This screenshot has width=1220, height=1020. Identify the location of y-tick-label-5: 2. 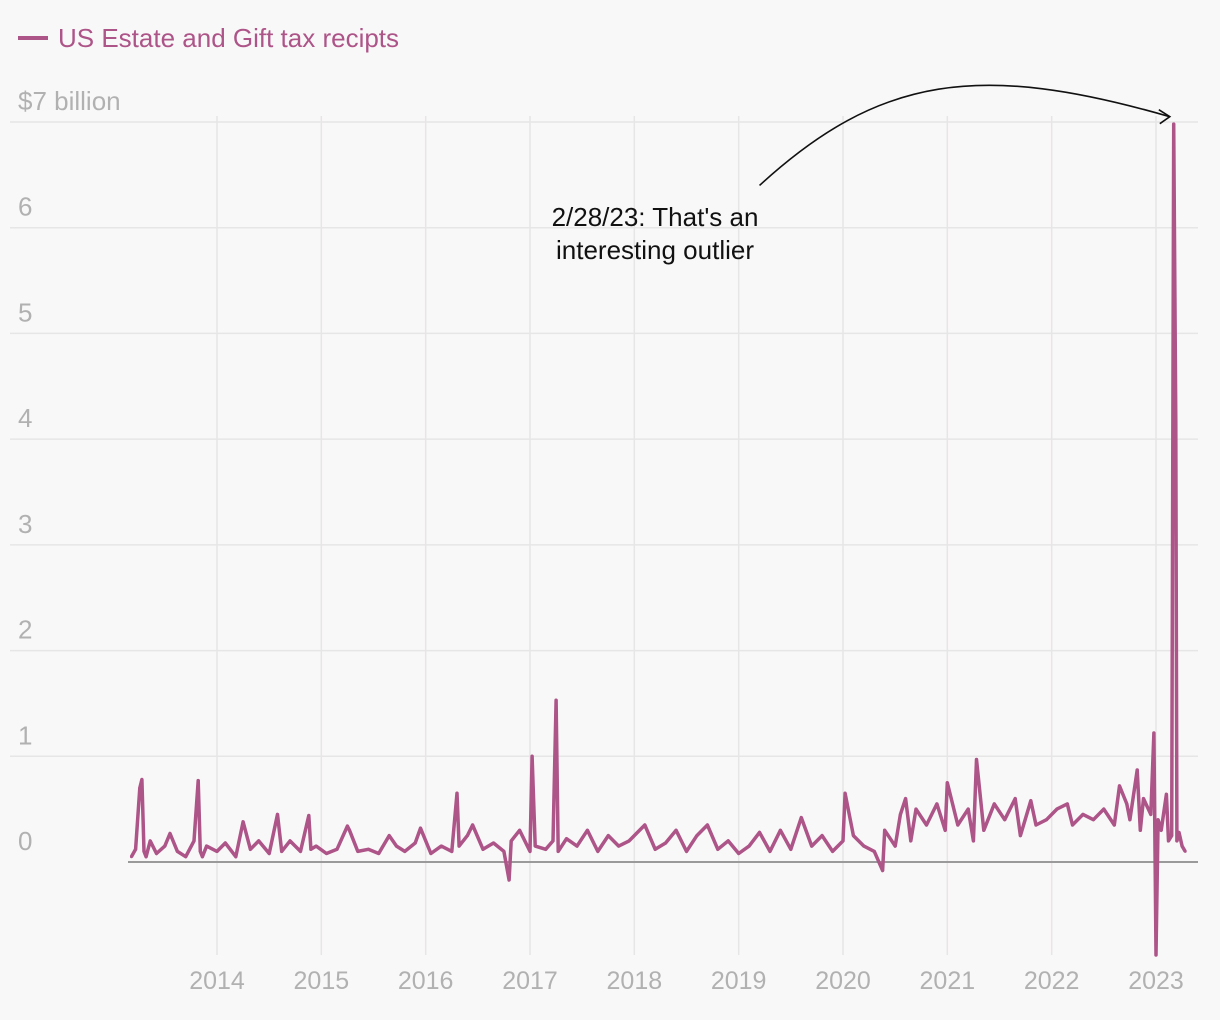
(25, 630).